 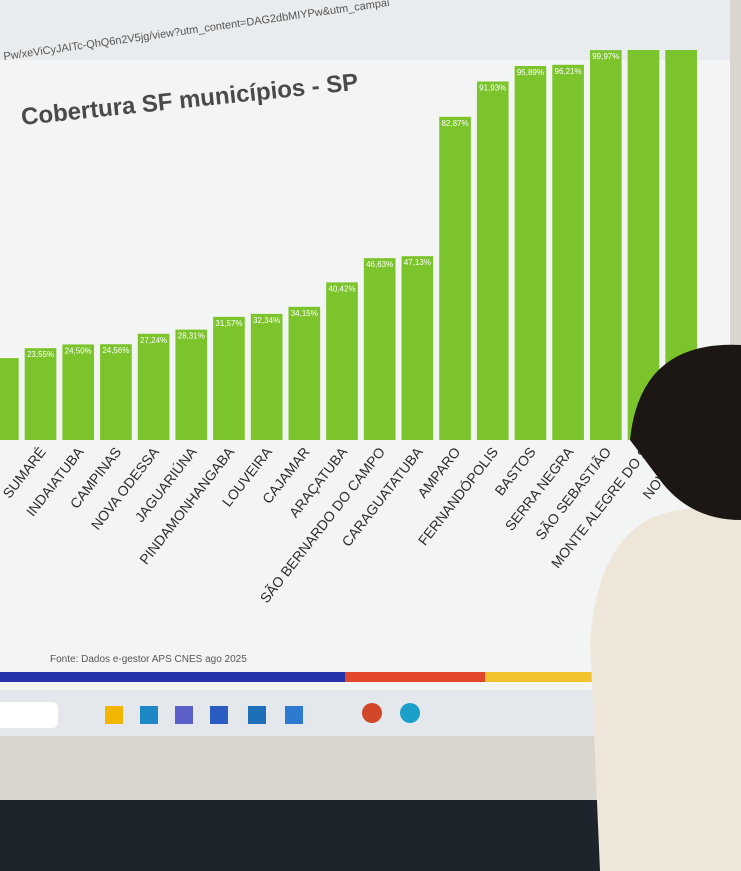 I want to click on value-label: 47,13%, so click(x=417, y=262).